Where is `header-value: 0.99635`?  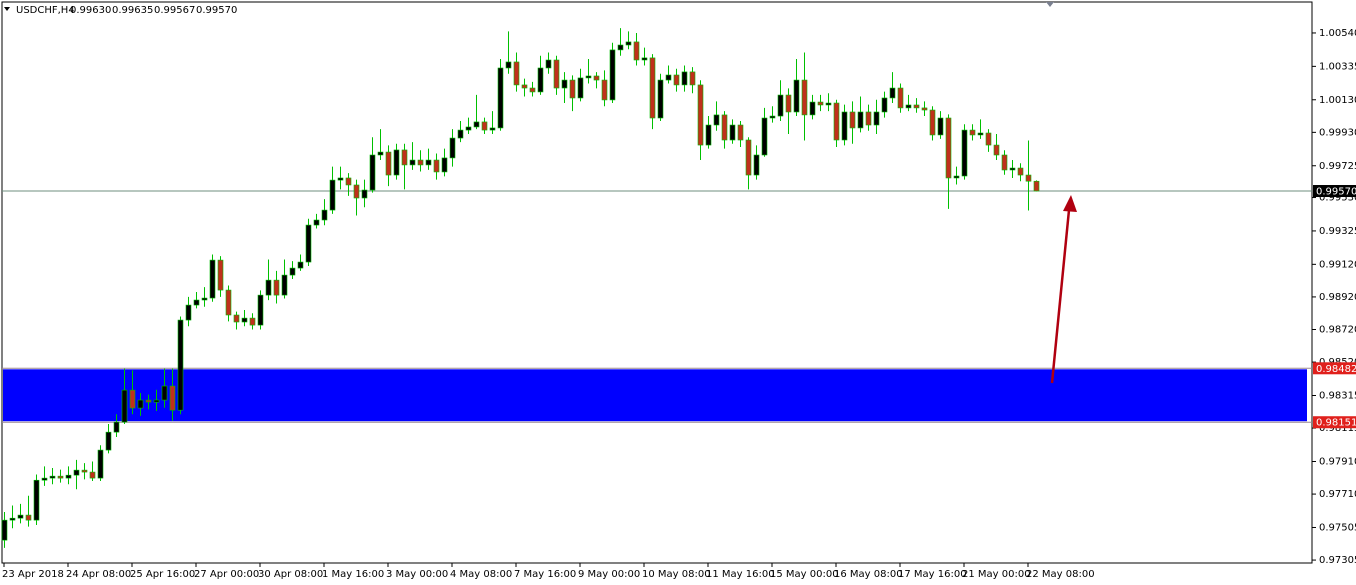
header-value: 0.99635 is located at coordinates (132, 10).